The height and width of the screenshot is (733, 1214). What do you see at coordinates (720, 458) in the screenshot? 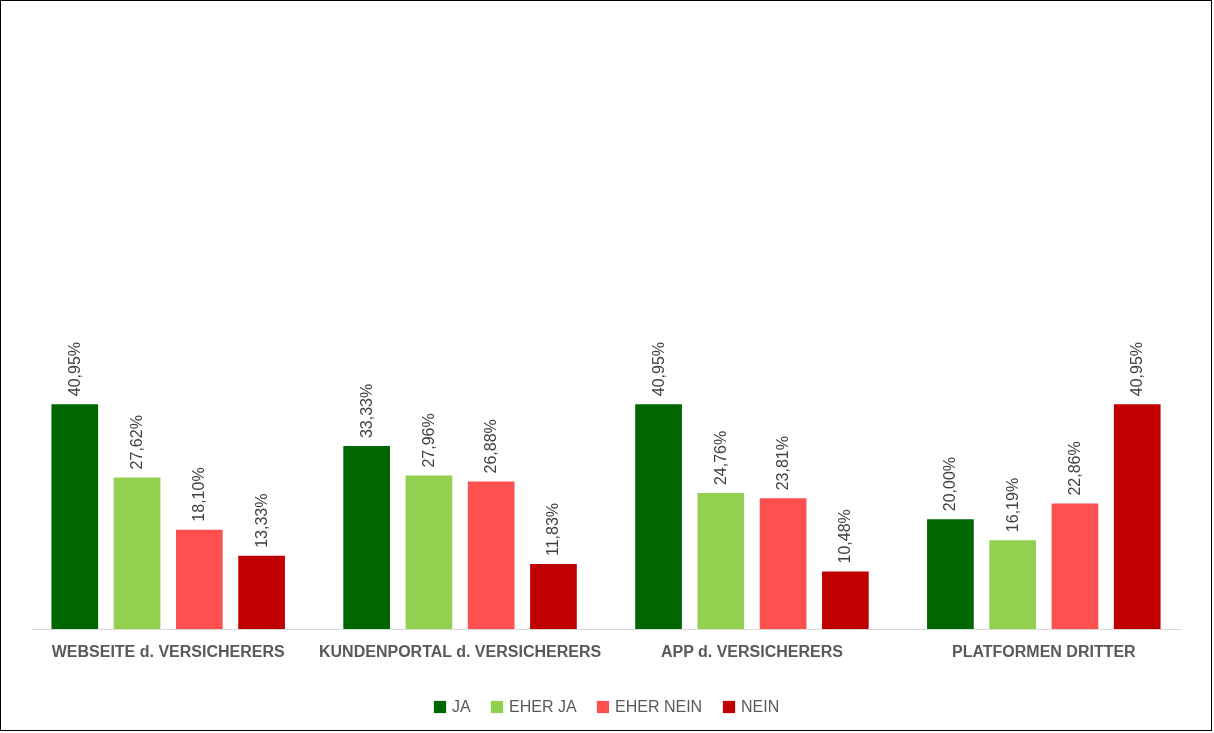
I see `data-label: 24,76%` at bounding box center [720, 458].